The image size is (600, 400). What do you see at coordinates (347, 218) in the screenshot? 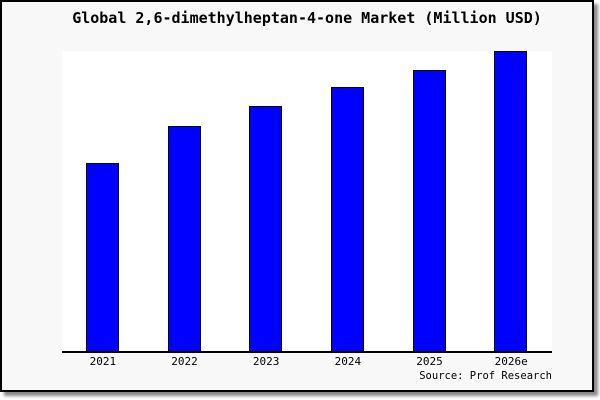
I see `bar-2024` at bounding box center [347, 218].